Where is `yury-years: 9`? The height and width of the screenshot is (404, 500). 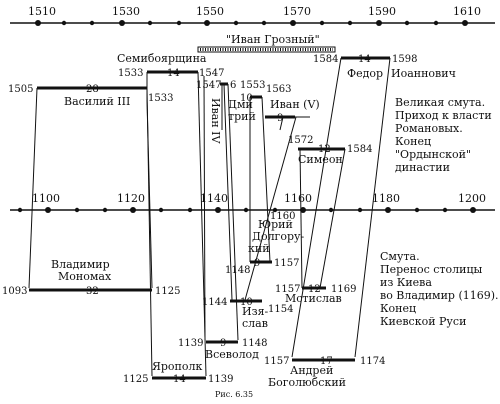
yury-years: 9 is located at coordinates (257, 263).